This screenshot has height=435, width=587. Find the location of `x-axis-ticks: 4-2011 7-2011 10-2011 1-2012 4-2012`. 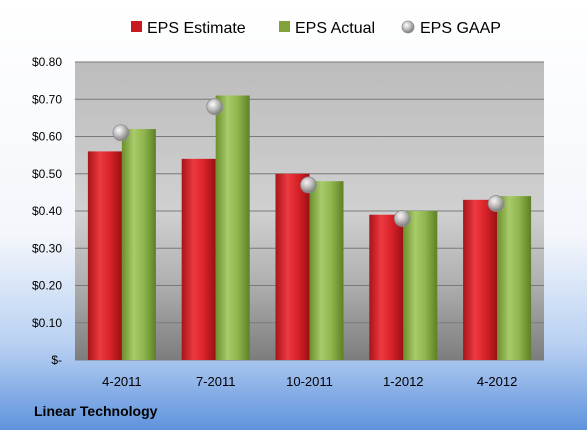

x-axis-ticks: 4-2011 7-2011 10-2011 1-2012 4-2012 is located at coordinates (309, 381).